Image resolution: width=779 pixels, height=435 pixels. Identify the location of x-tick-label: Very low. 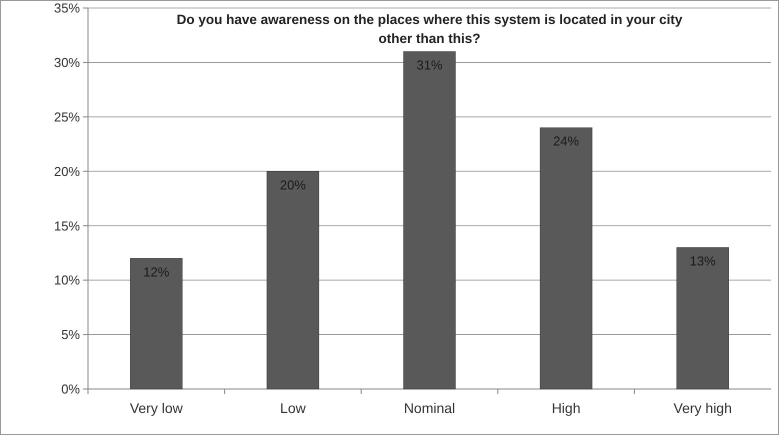
(157, 408).